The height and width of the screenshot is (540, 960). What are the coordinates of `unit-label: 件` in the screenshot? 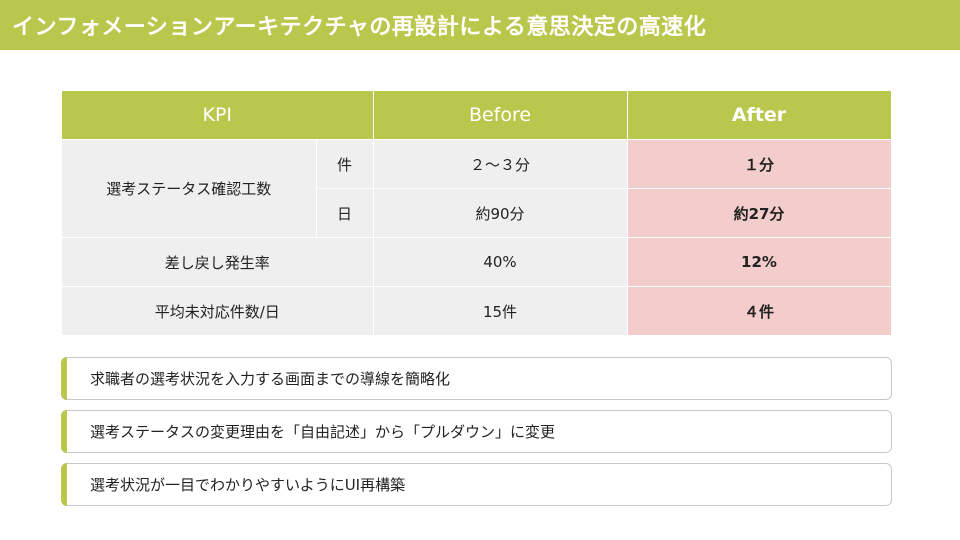 It's located at (345, 164).